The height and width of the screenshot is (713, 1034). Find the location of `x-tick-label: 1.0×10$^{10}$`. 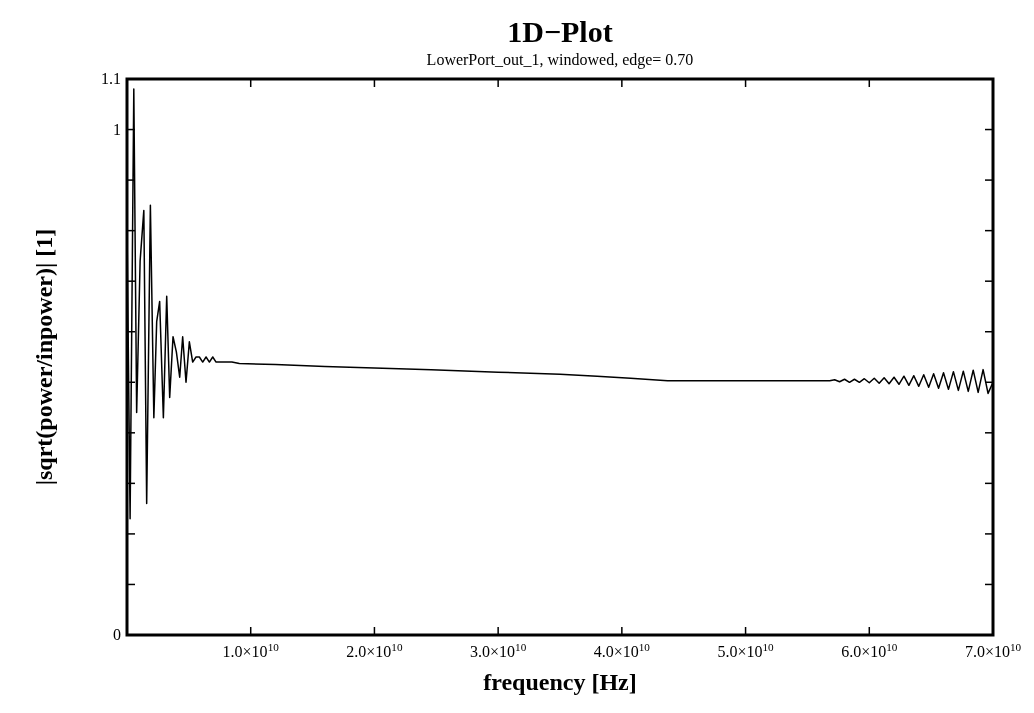

x-tick-label: 1.0×10$^{10}$ is located at coordinates (251, 650).